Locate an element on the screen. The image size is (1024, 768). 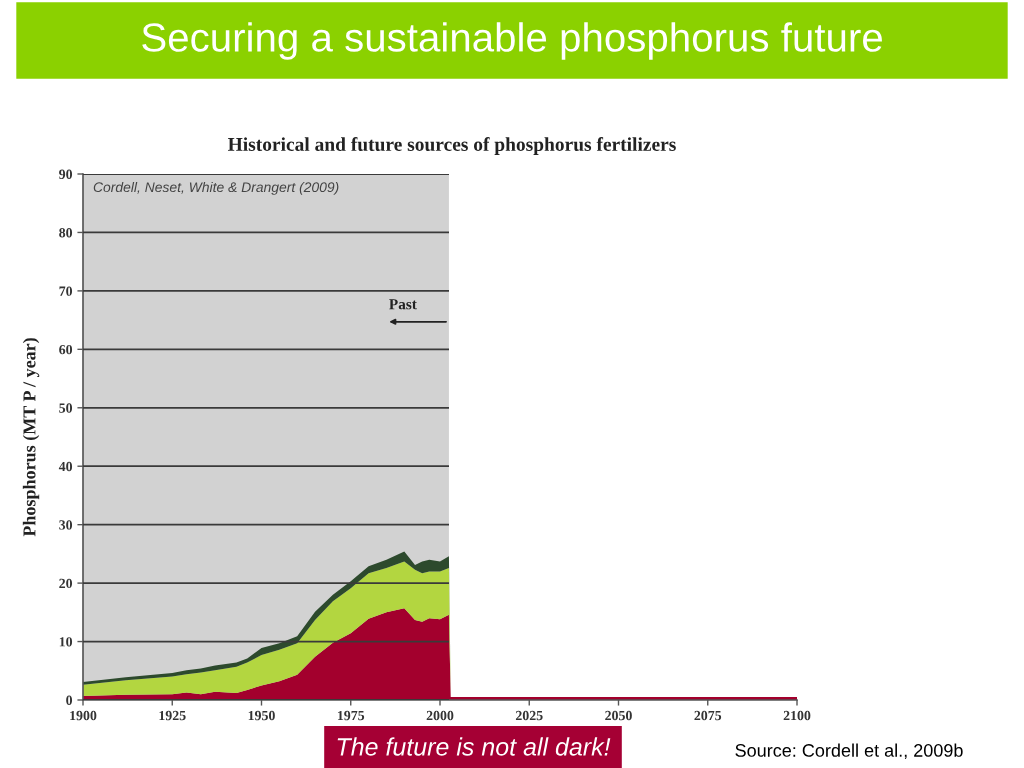
x-tick-label: 1925 is located at coordinates (172, 715).